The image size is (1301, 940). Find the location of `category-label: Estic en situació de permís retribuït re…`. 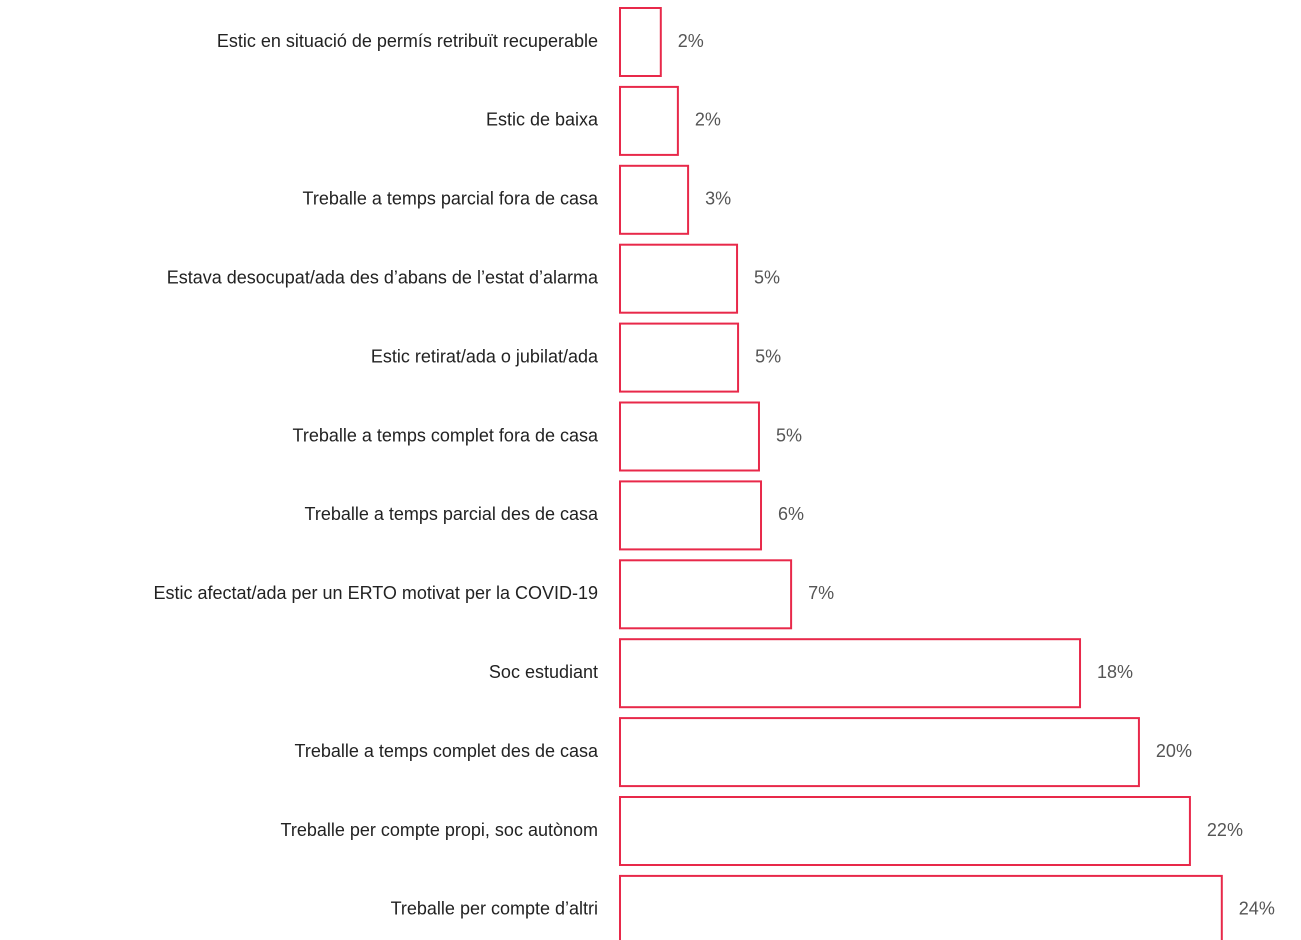

category-label: Estic en situació de permís retribuït re… is located at coordinates (407, 41).